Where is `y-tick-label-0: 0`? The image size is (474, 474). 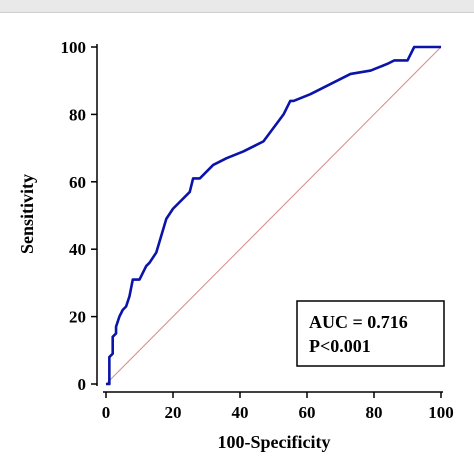 y-tick-label-0: 0 is located at coordinates (82, 384).